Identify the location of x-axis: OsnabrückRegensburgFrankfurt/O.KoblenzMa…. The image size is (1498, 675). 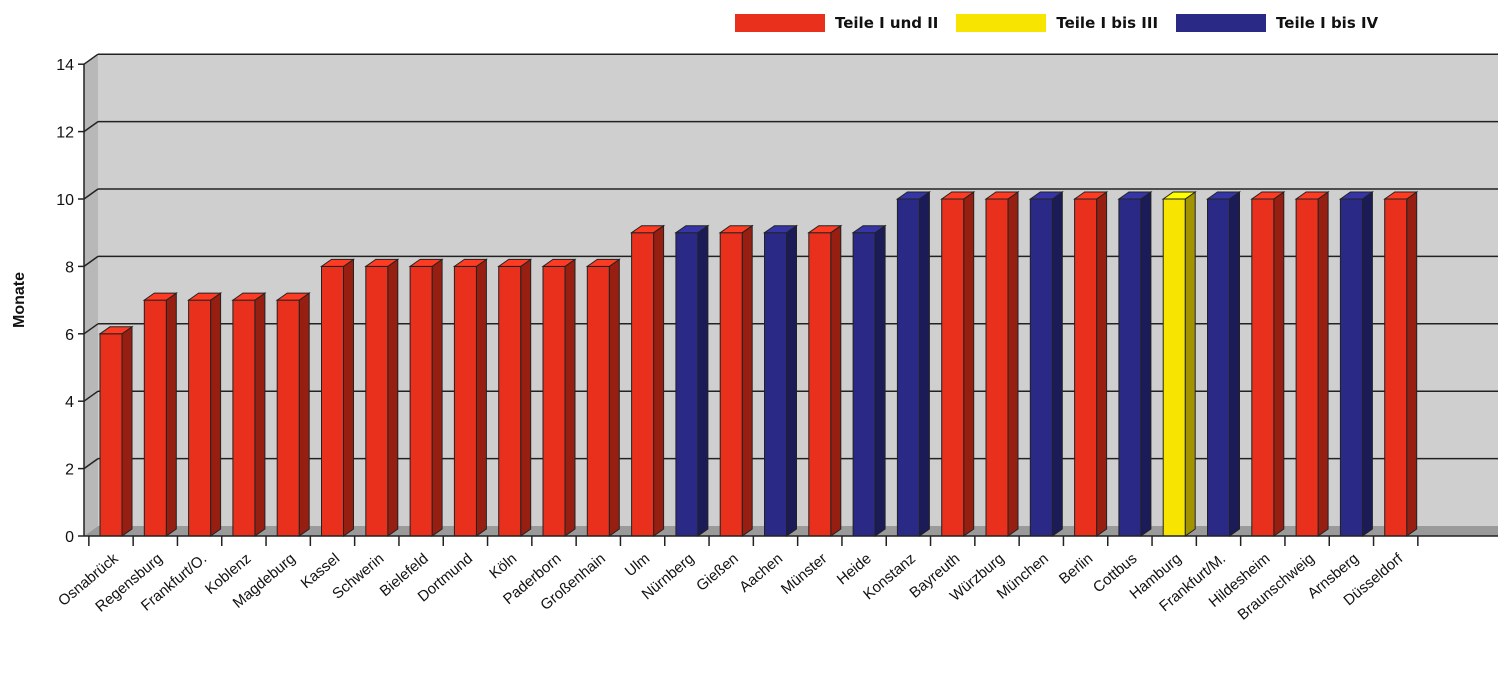
(776, 579).